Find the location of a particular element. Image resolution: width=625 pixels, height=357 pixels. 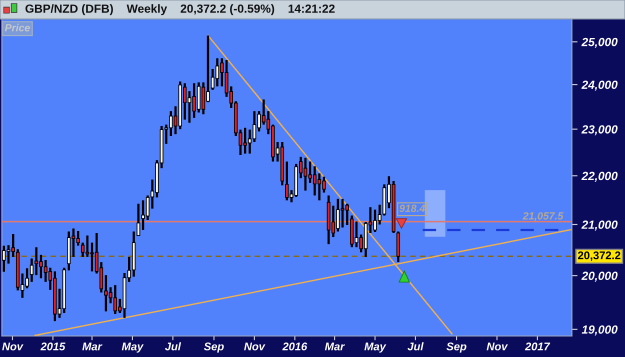

y-tick-label: 22,000 is located at coordinates (599, 177).